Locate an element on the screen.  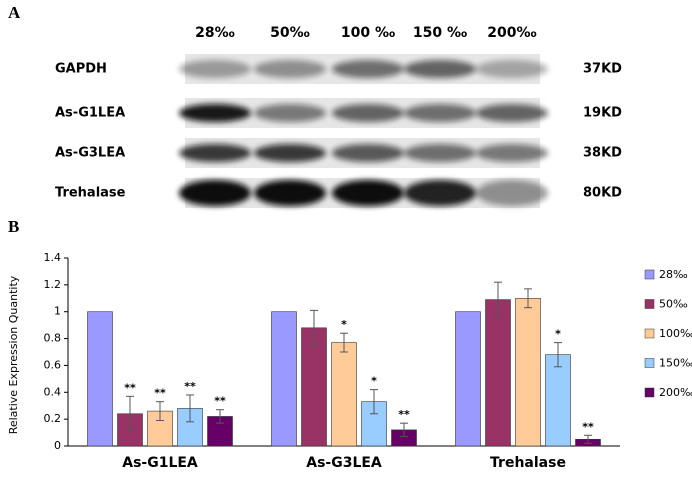
lane-label: 100 ‰ is located at coordinates (368, 33).